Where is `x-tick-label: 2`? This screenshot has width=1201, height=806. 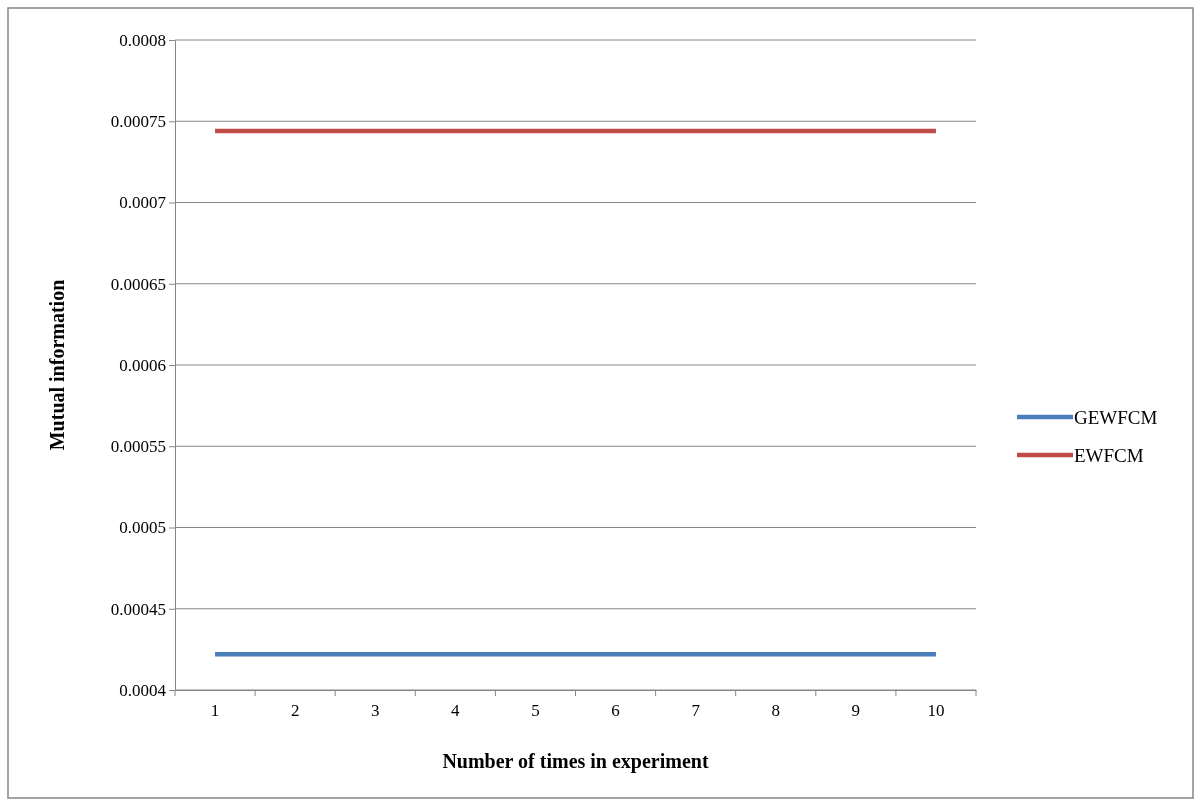 x-tick-label: 2 is located at coordinates (295, 711).